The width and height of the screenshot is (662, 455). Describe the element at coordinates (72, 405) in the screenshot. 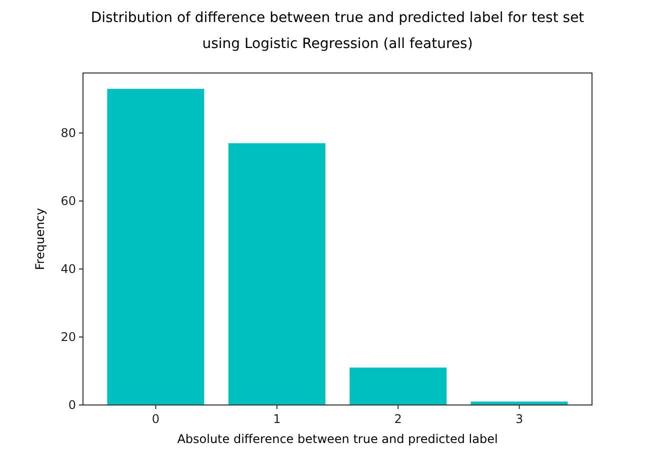

I see `y-tick-label: 0` at that location.